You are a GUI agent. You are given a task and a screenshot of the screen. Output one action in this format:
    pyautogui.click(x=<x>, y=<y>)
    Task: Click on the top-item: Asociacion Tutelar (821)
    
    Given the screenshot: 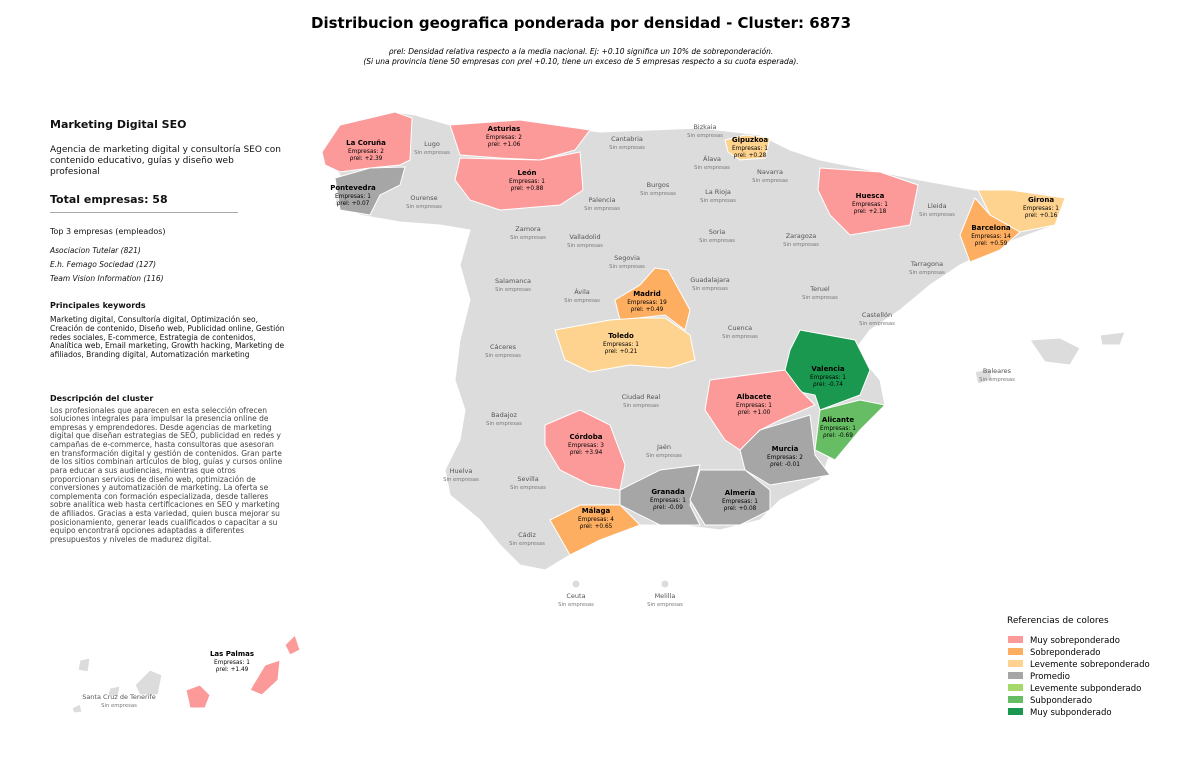 What is the action you would take?
    pyautogui.click(x=95, y=251)
    